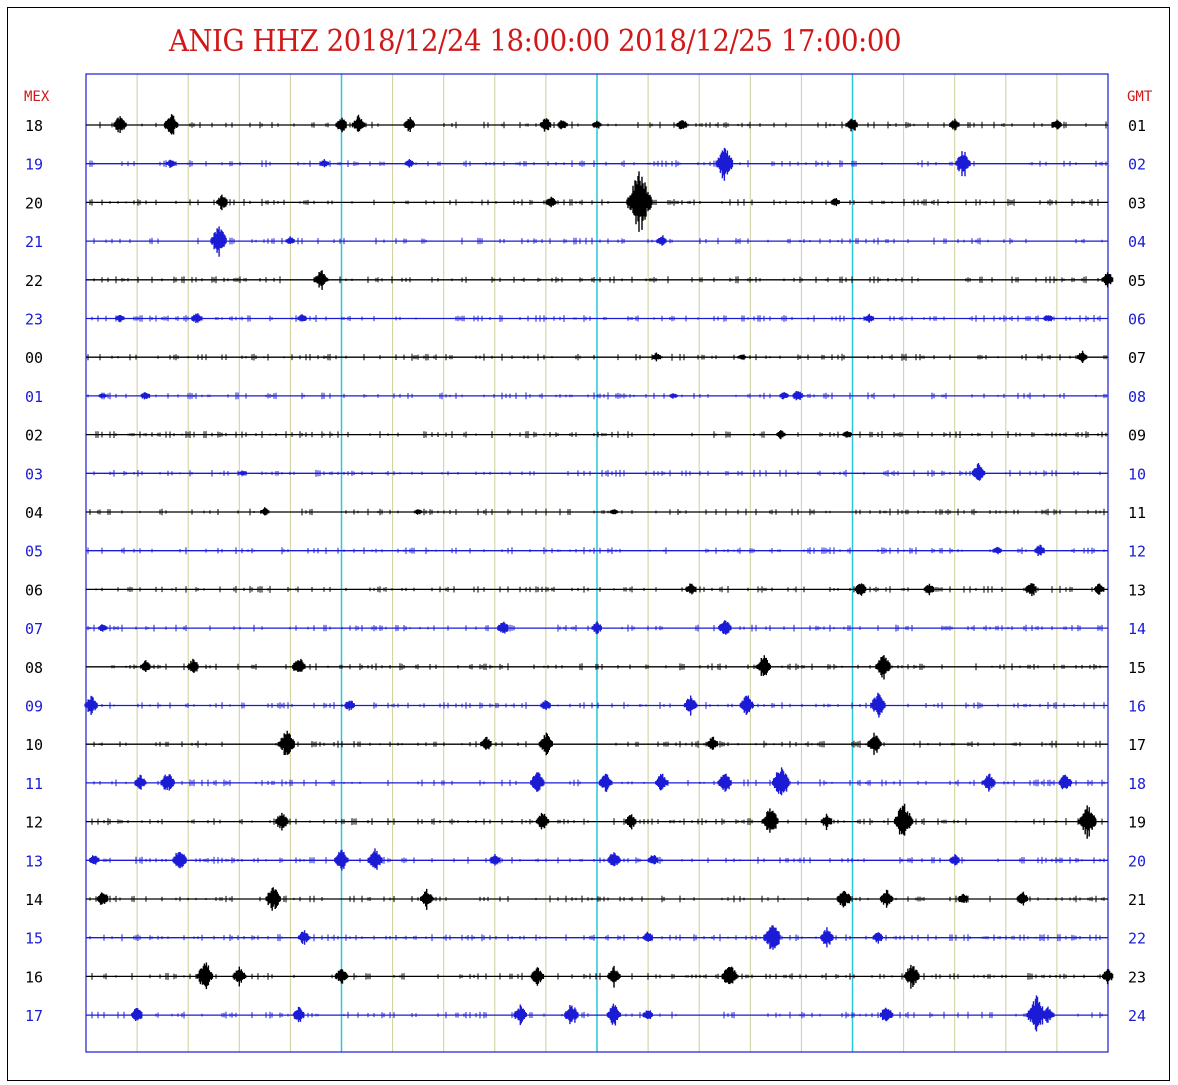 The height and width of the screenshot is (1085, 1178). What do you see at coordinates (34, 165) in the screenshot?
I see `mex-hour-label: 19` at bounding box center [34, 165].